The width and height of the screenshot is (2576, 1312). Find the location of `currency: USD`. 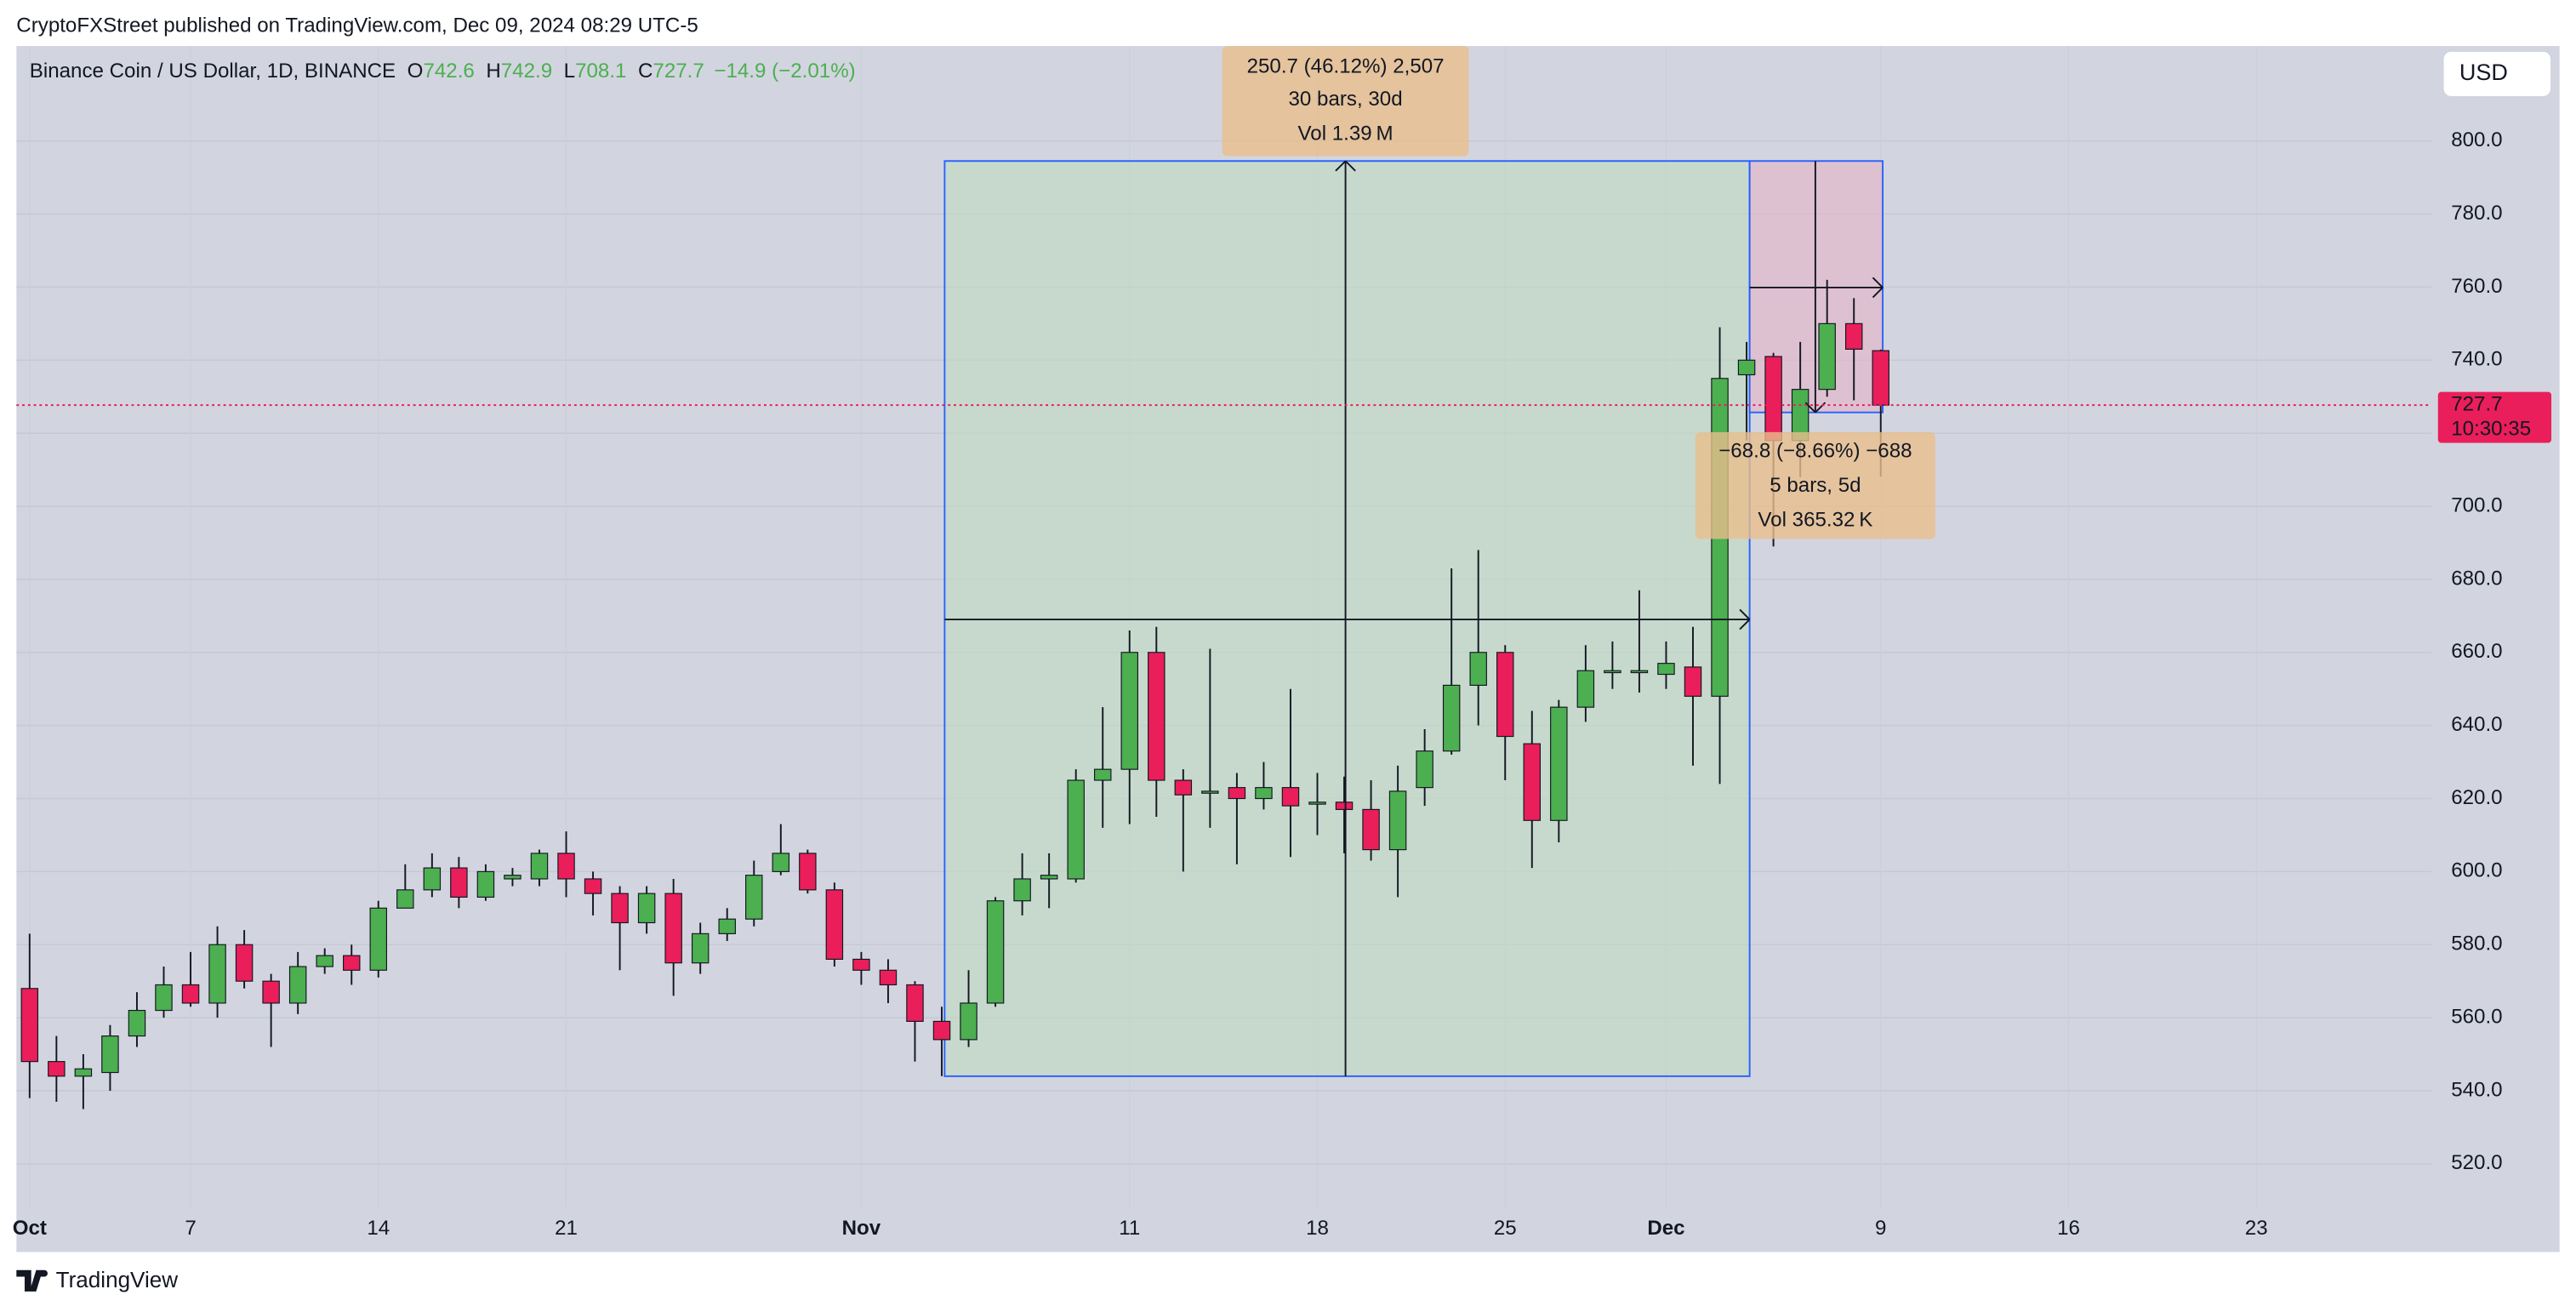

currency: USD is located at coordinates (2483, 72).